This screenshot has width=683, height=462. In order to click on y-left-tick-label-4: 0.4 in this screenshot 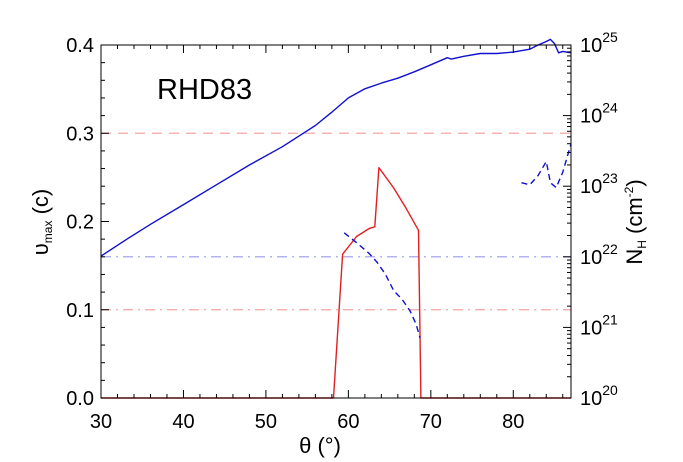, I will do `click(80, 46)`.